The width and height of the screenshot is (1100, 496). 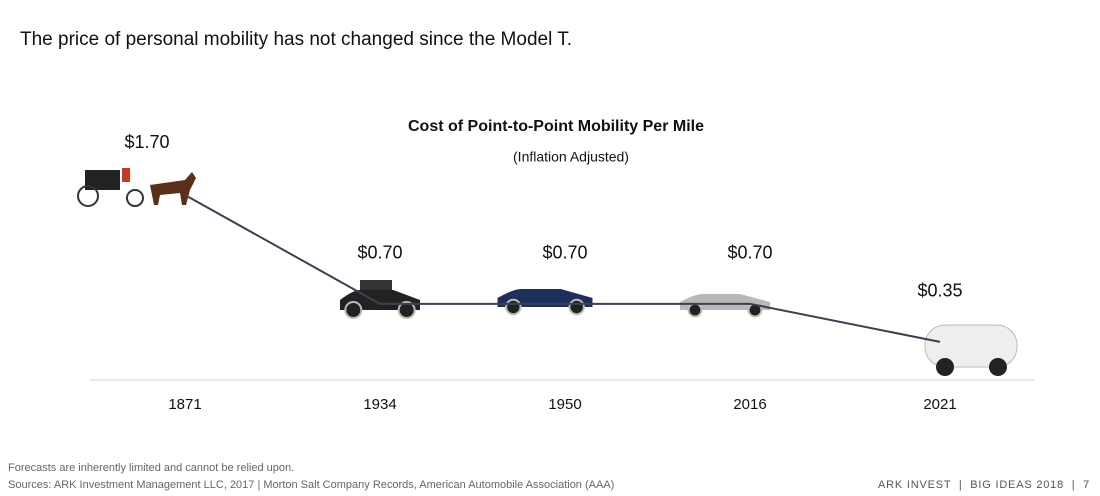 What do you see at coordinates (939, 291) in the screenshot?
I see `value-label: $0.35` at bounding box center [939, 291].